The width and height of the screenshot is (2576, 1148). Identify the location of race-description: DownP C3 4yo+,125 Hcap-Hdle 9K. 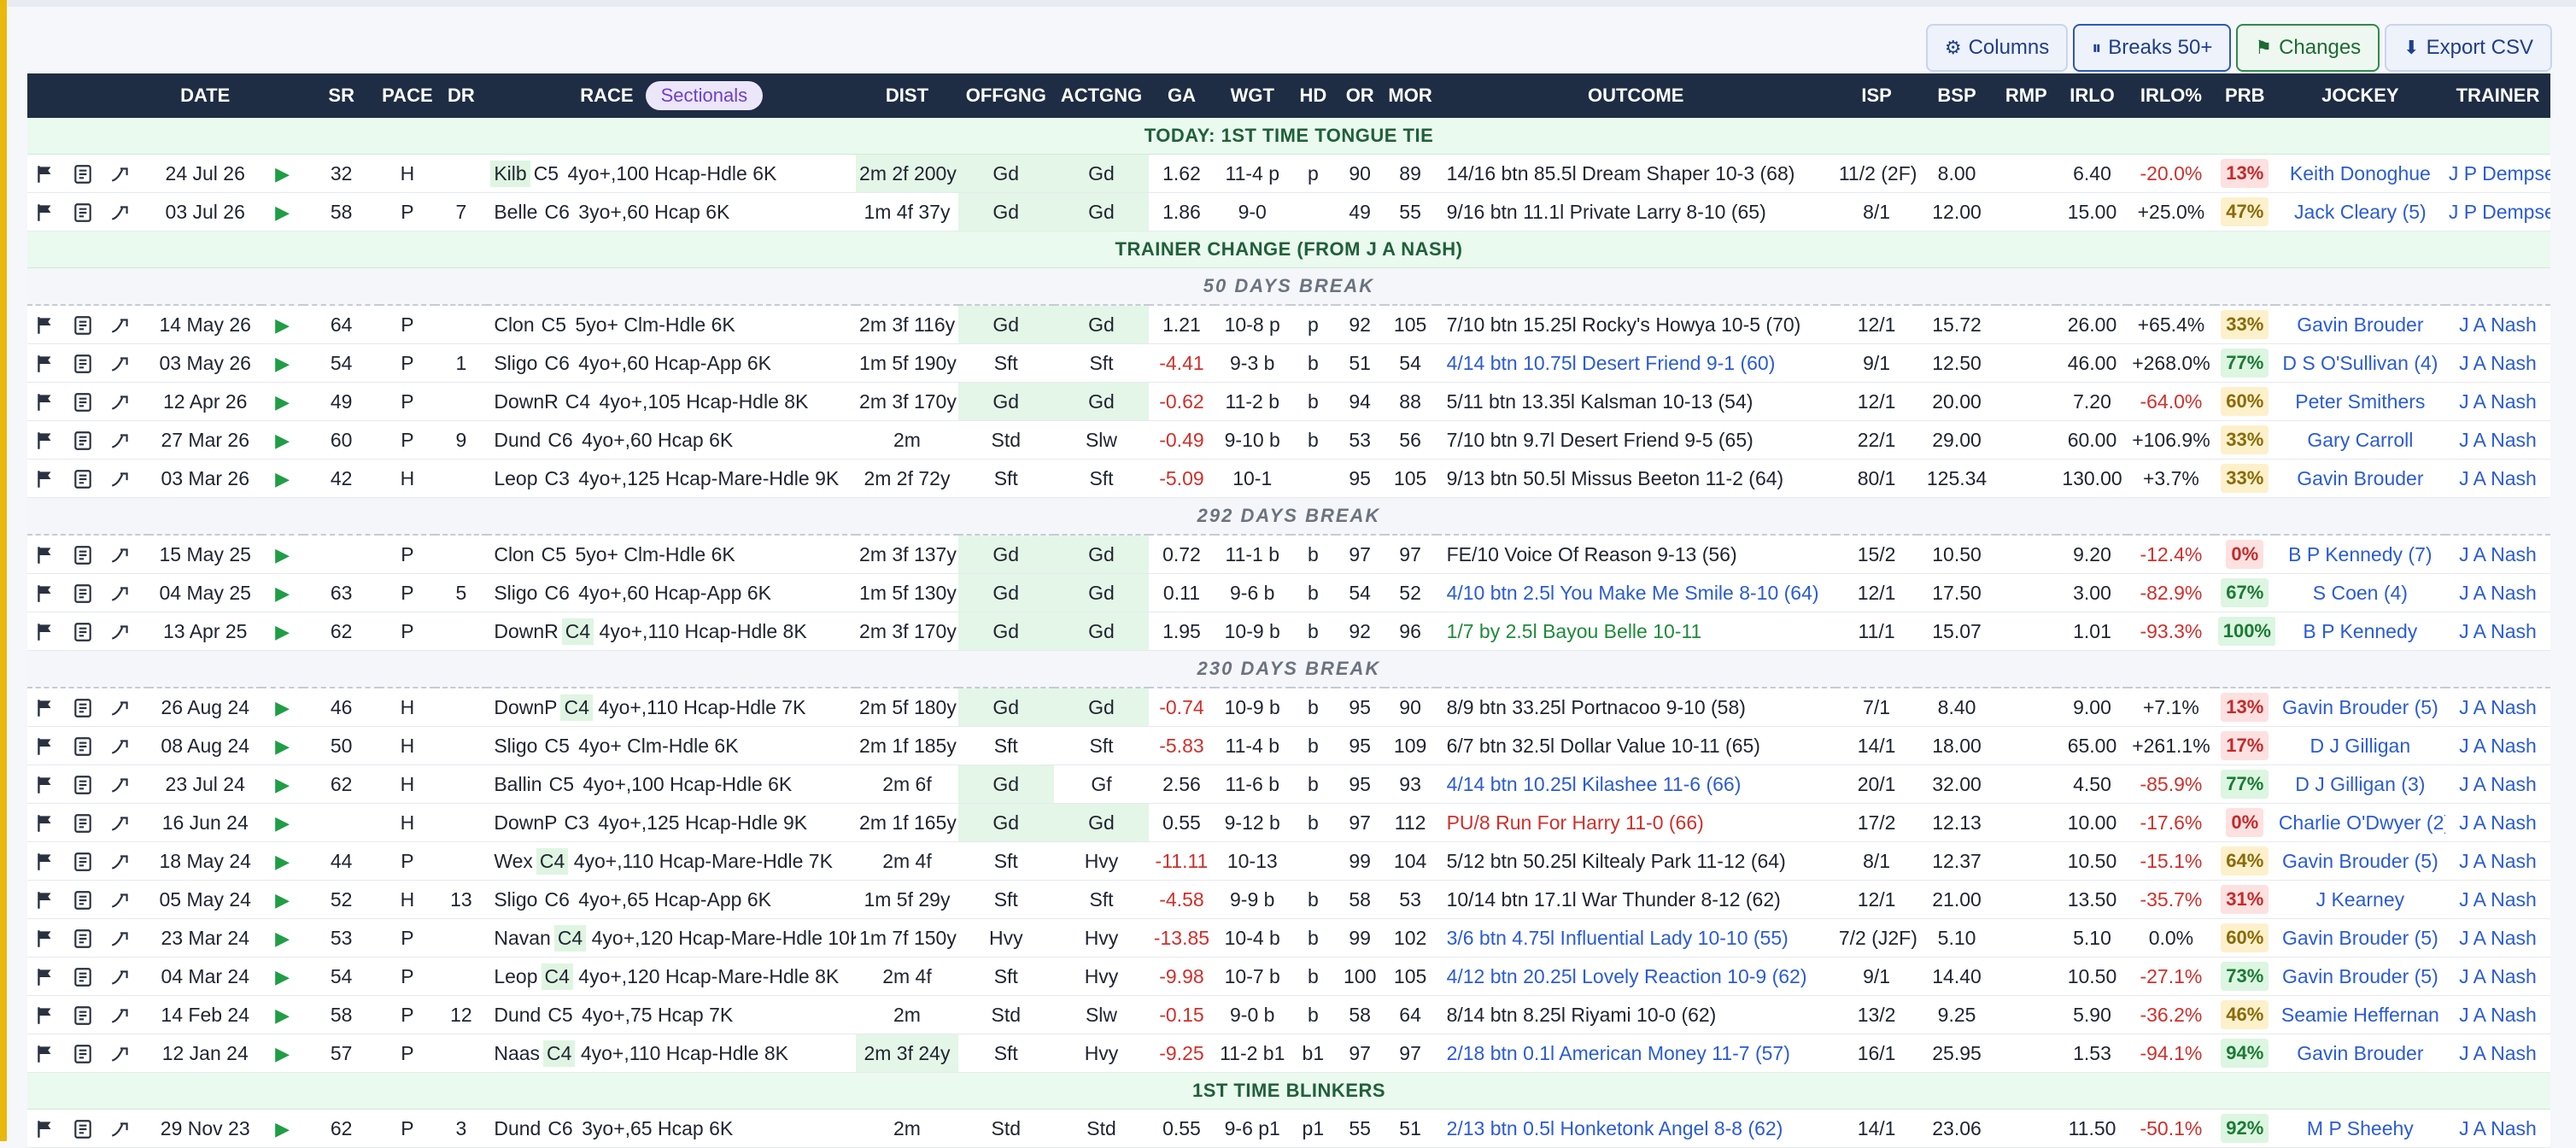
(672, 822).